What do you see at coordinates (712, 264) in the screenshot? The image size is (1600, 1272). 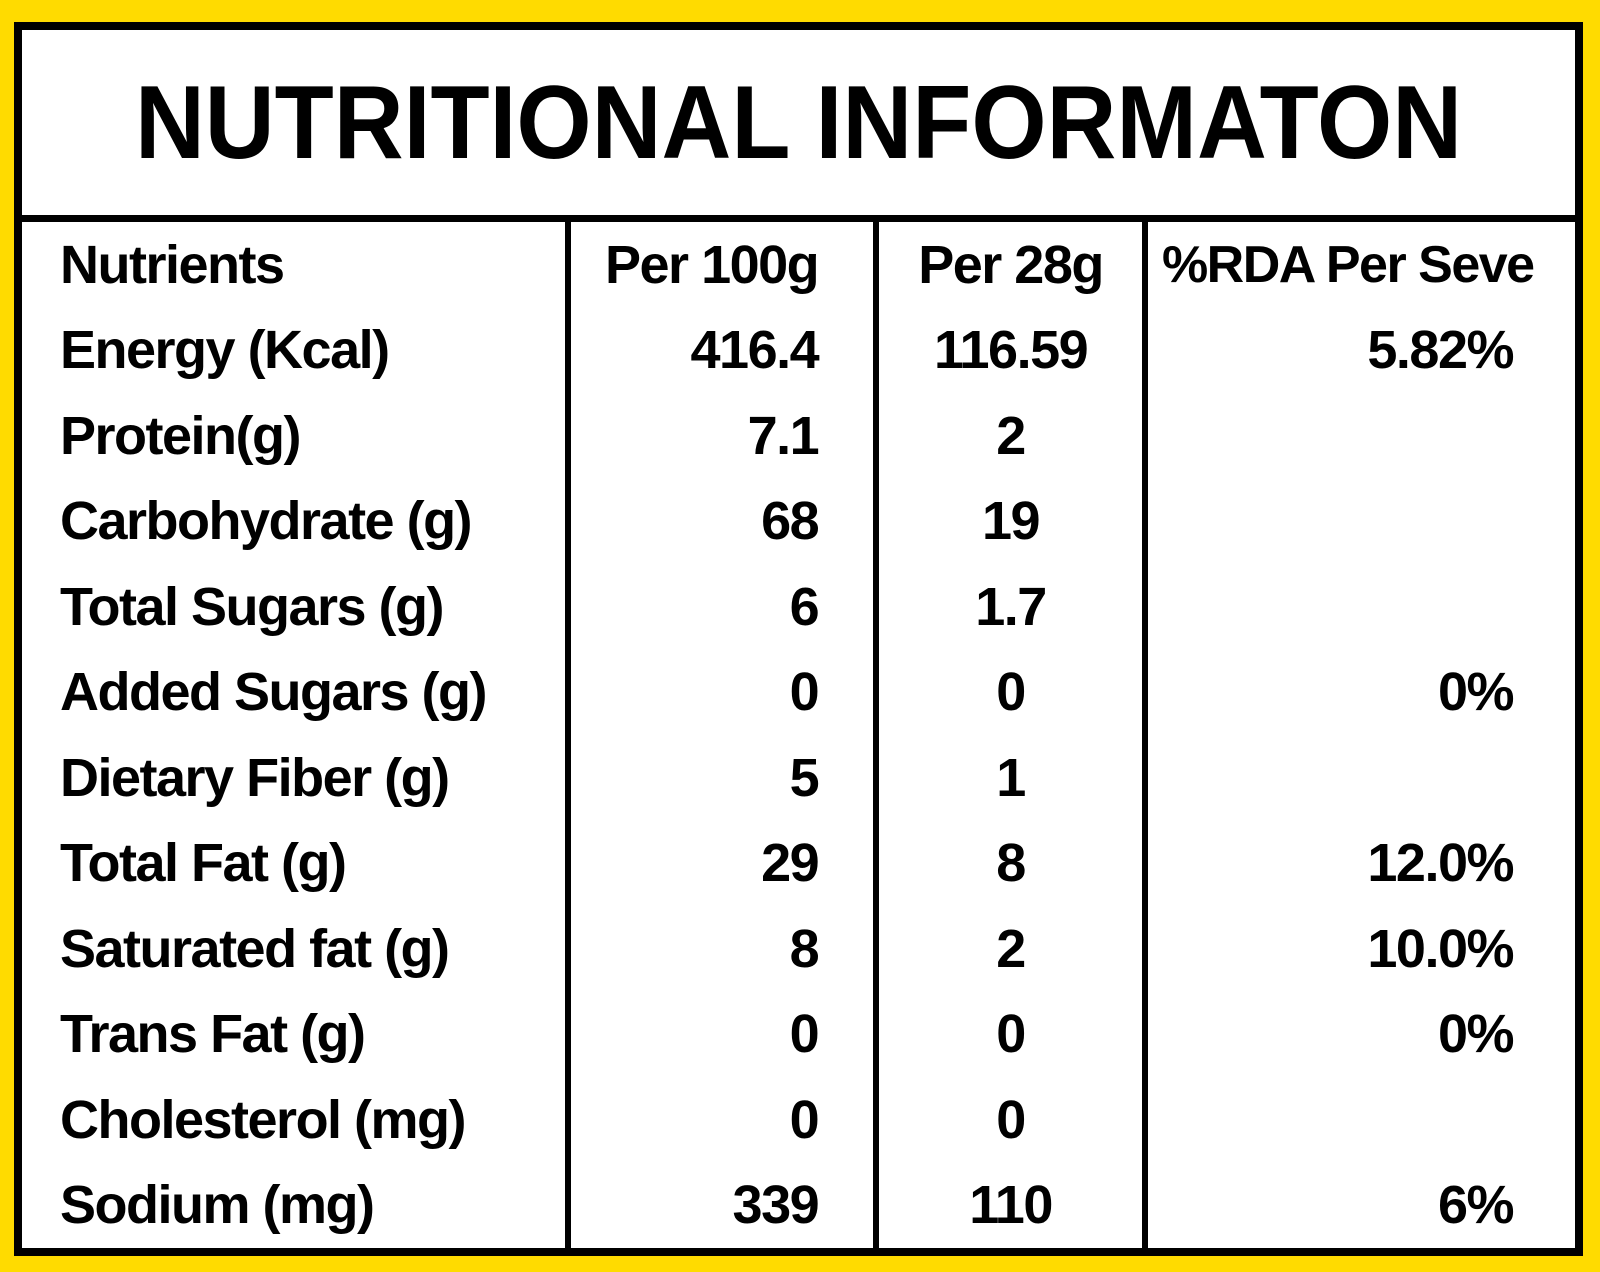 I see `column-header-per-100g: Per 100g` at bounding box center [712, 264].